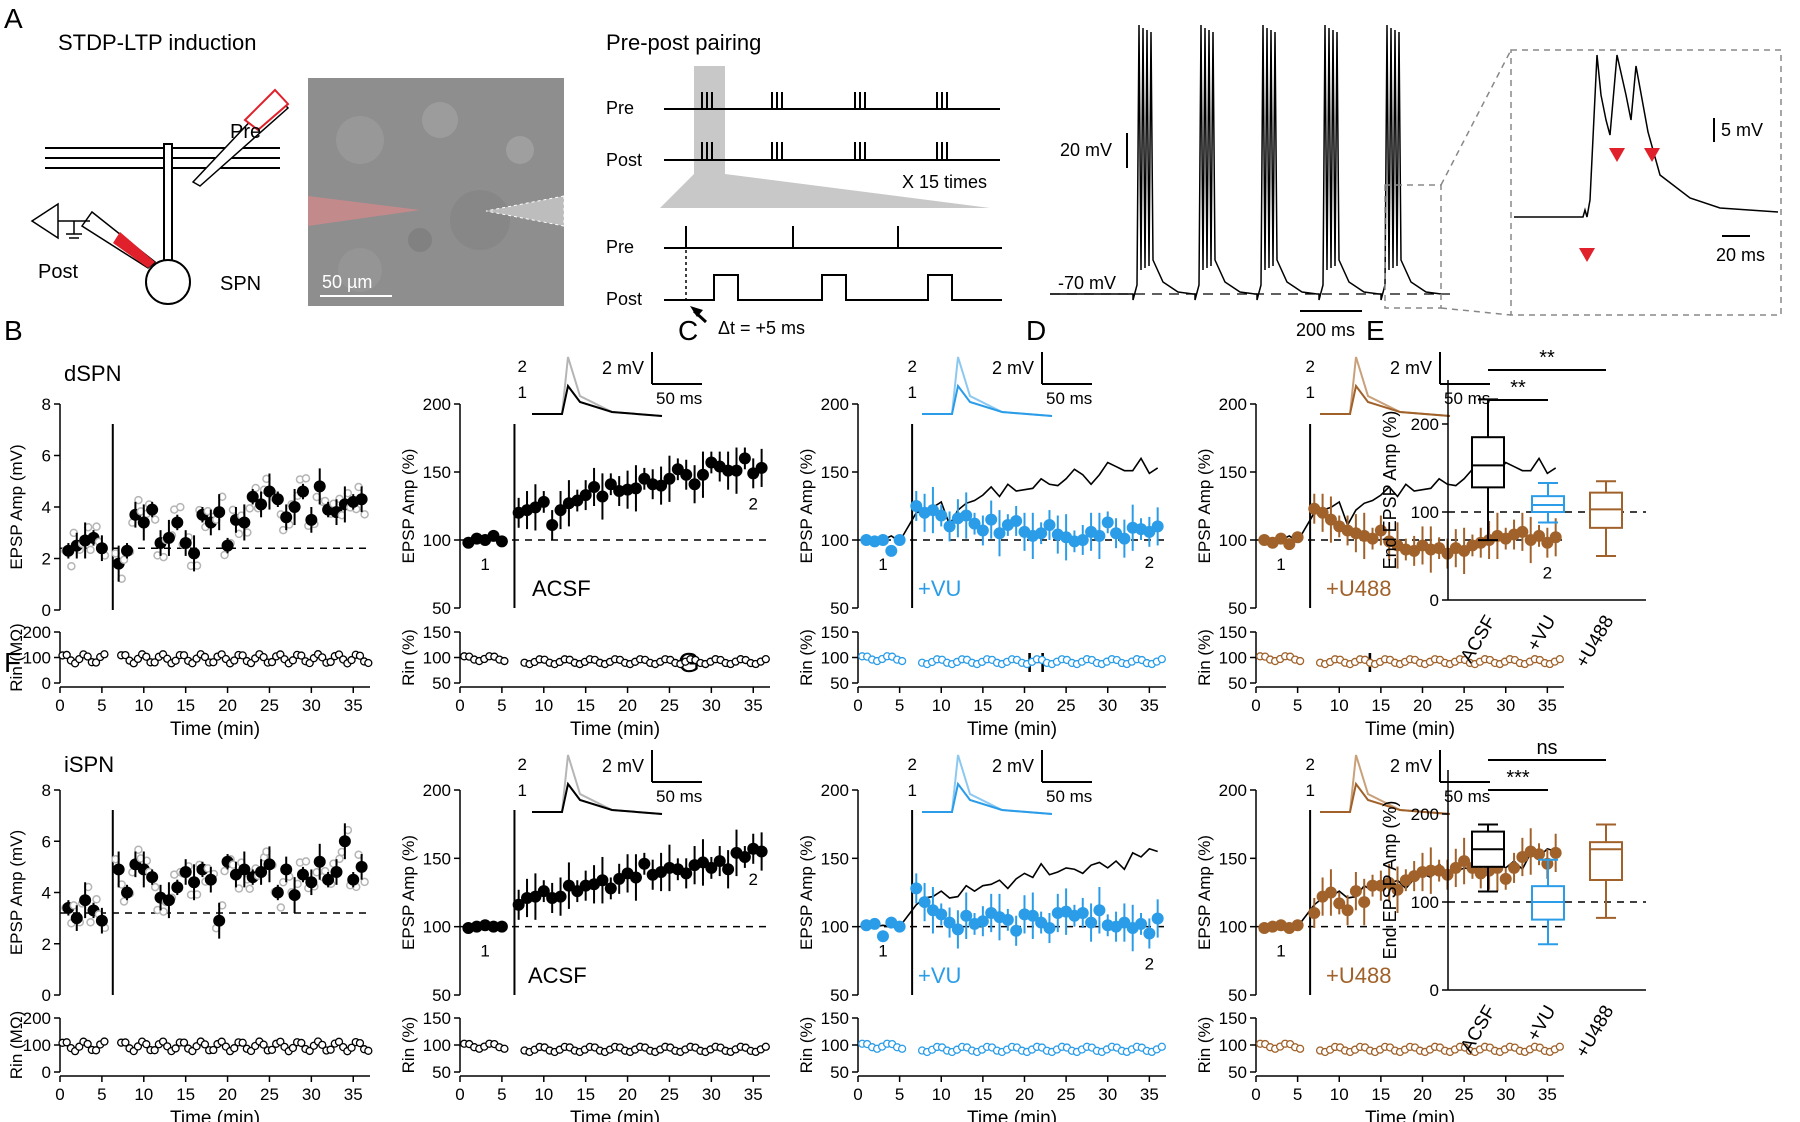 This screenshot has width=1800, height=1122. What do you see at coordinates (46, 841) in the screenshot?
I see `y-tick-label: 6` at bounding box center [46, 841].